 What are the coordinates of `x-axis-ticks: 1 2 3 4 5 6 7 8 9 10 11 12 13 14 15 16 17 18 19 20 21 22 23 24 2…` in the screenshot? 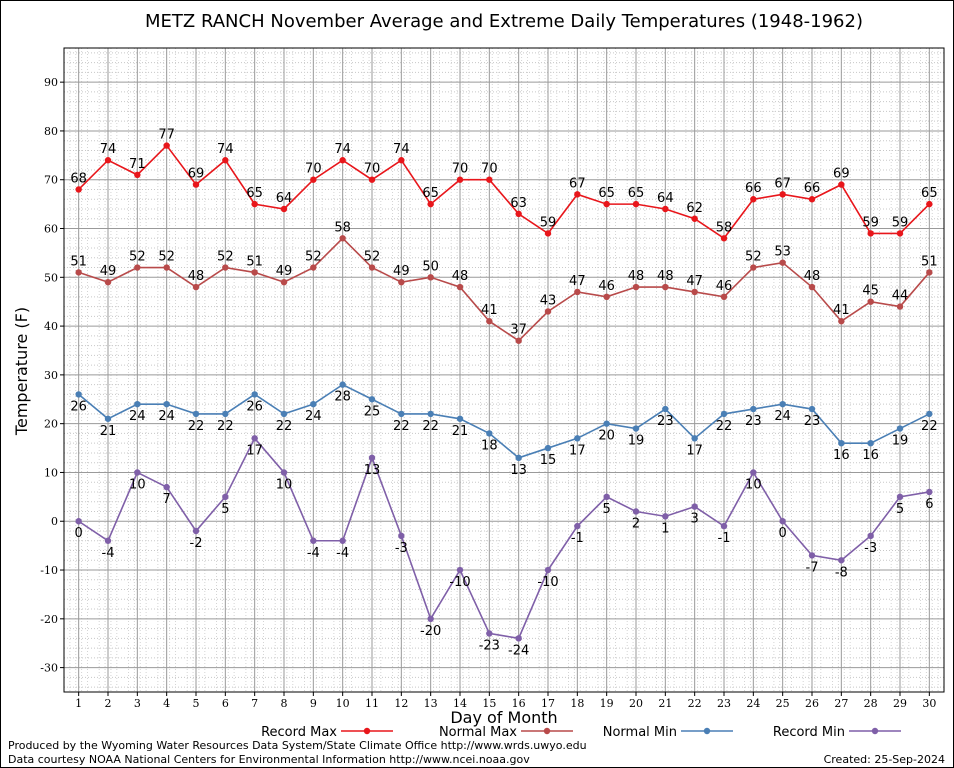 It's located at (505, 701).